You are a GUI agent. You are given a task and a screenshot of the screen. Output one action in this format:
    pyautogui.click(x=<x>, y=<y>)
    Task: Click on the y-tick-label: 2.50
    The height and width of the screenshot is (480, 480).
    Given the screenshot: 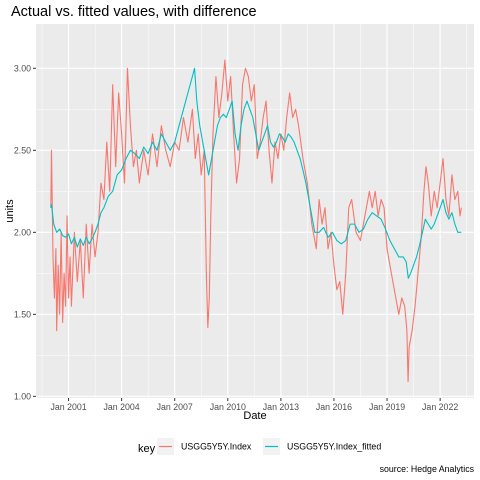 What is the action you would take?
    pyautogui.click(x=22, y=150)
    